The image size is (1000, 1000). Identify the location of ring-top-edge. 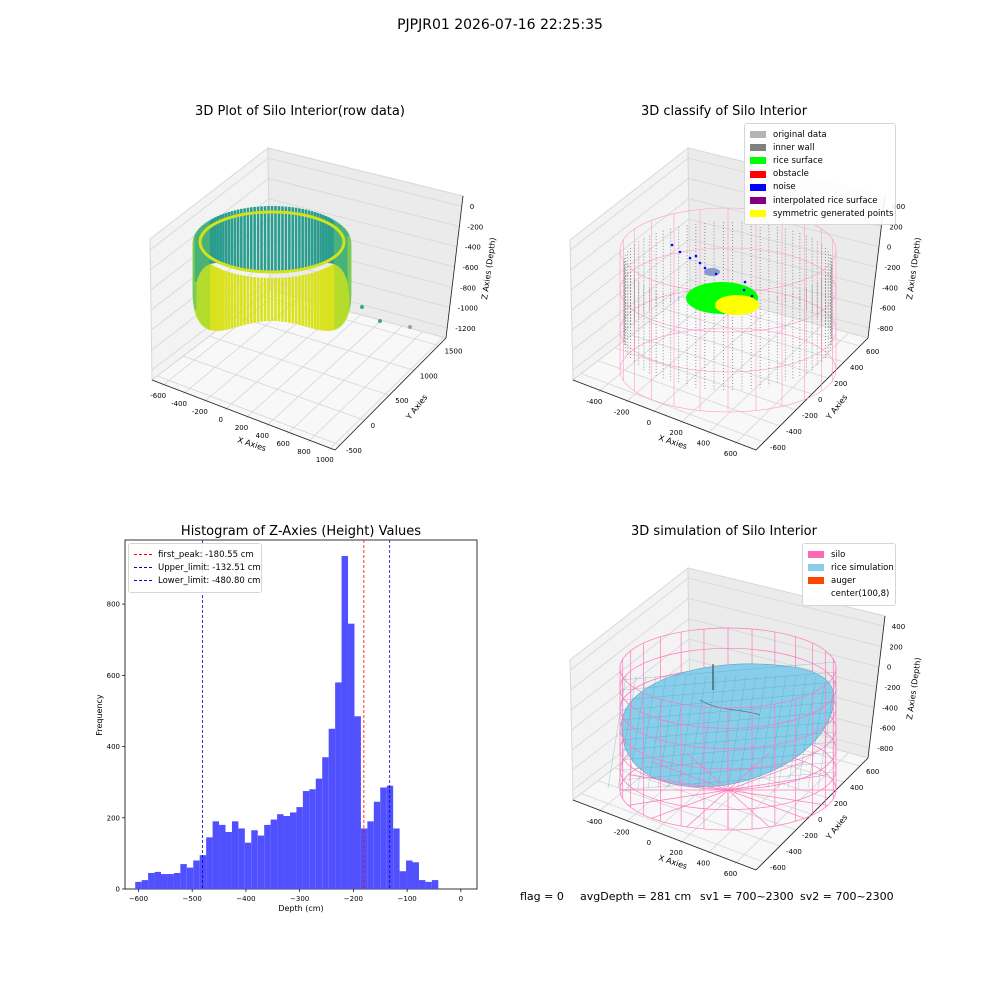
(272, 242).